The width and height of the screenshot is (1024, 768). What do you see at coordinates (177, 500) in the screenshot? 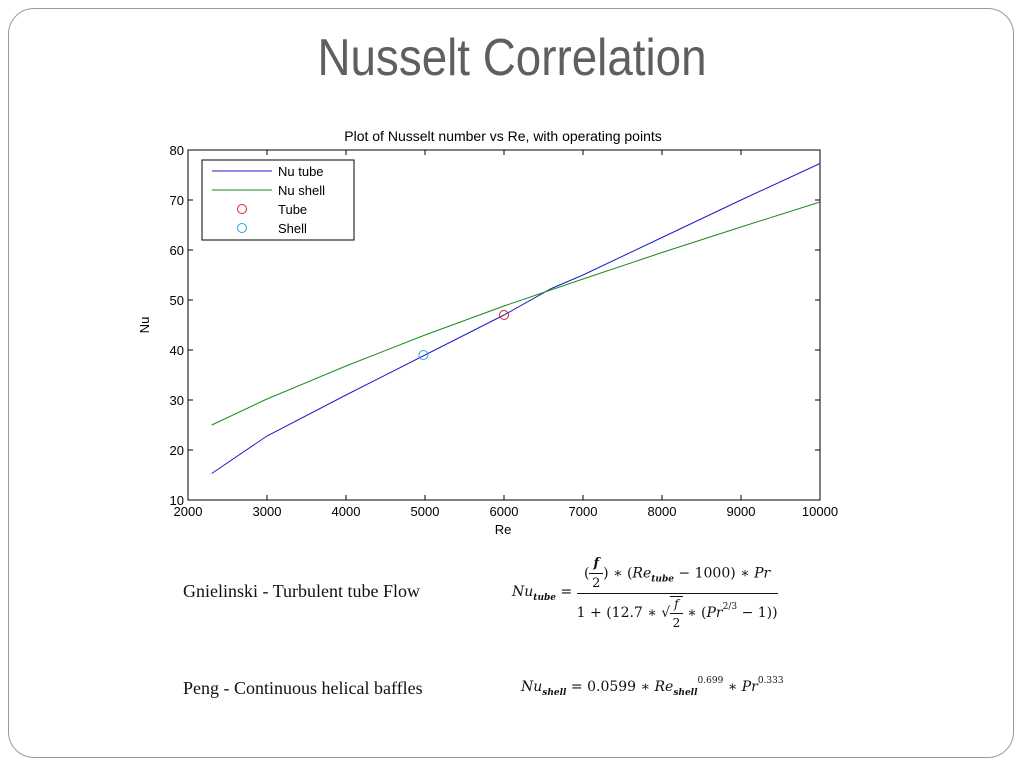
I see `y-tick-label: 10` at bounding box center [177, 500].